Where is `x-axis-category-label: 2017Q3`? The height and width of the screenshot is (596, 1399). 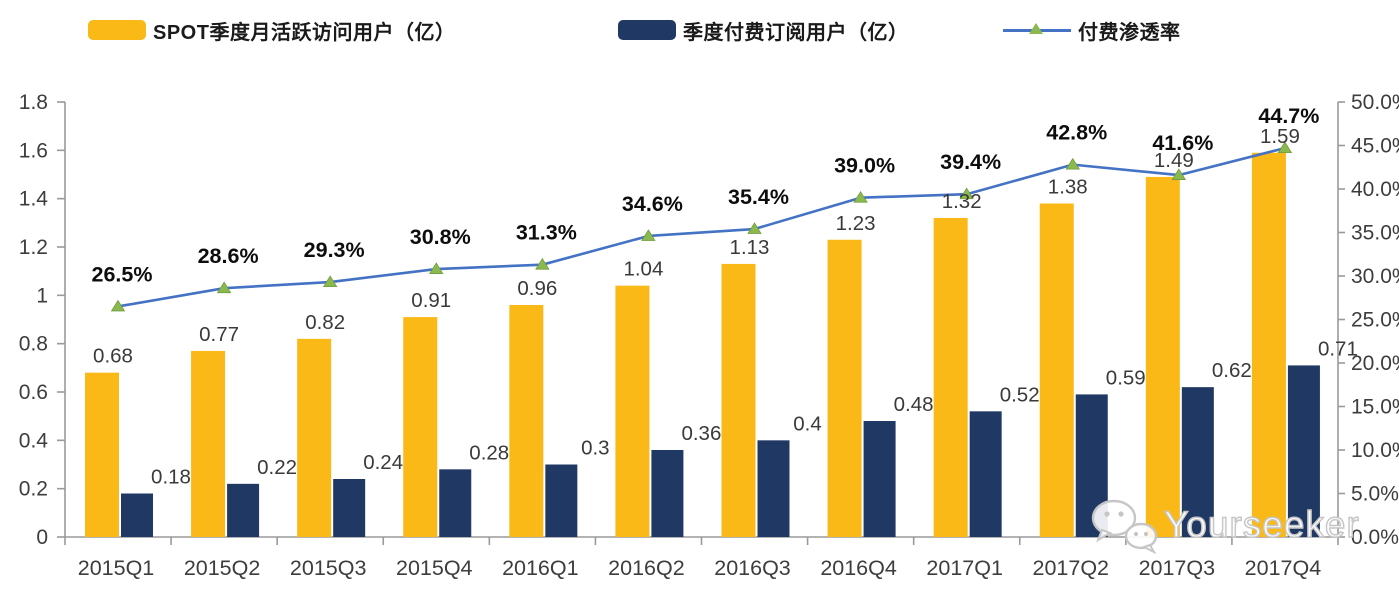
x-axis-category-label: 2017Q3 is located at coordinates (1177, 568).